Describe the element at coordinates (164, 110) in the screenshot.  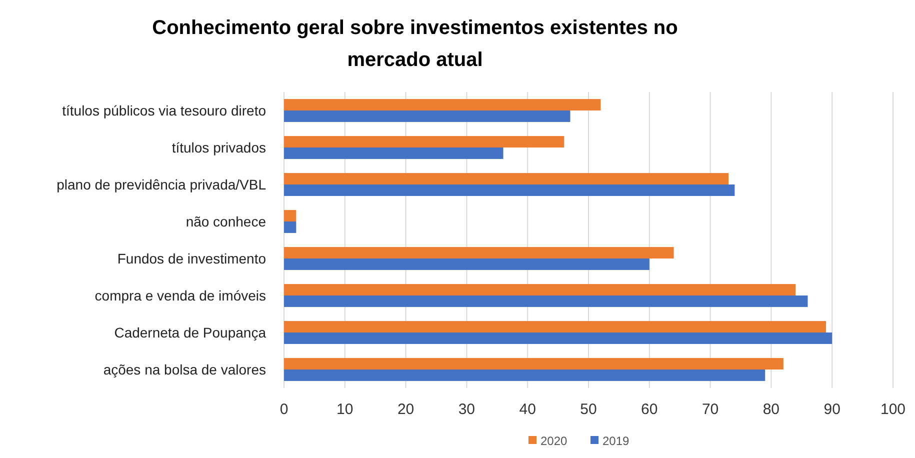
I see `y-tick-label: títulos públicos via tesouro direto` at that location.